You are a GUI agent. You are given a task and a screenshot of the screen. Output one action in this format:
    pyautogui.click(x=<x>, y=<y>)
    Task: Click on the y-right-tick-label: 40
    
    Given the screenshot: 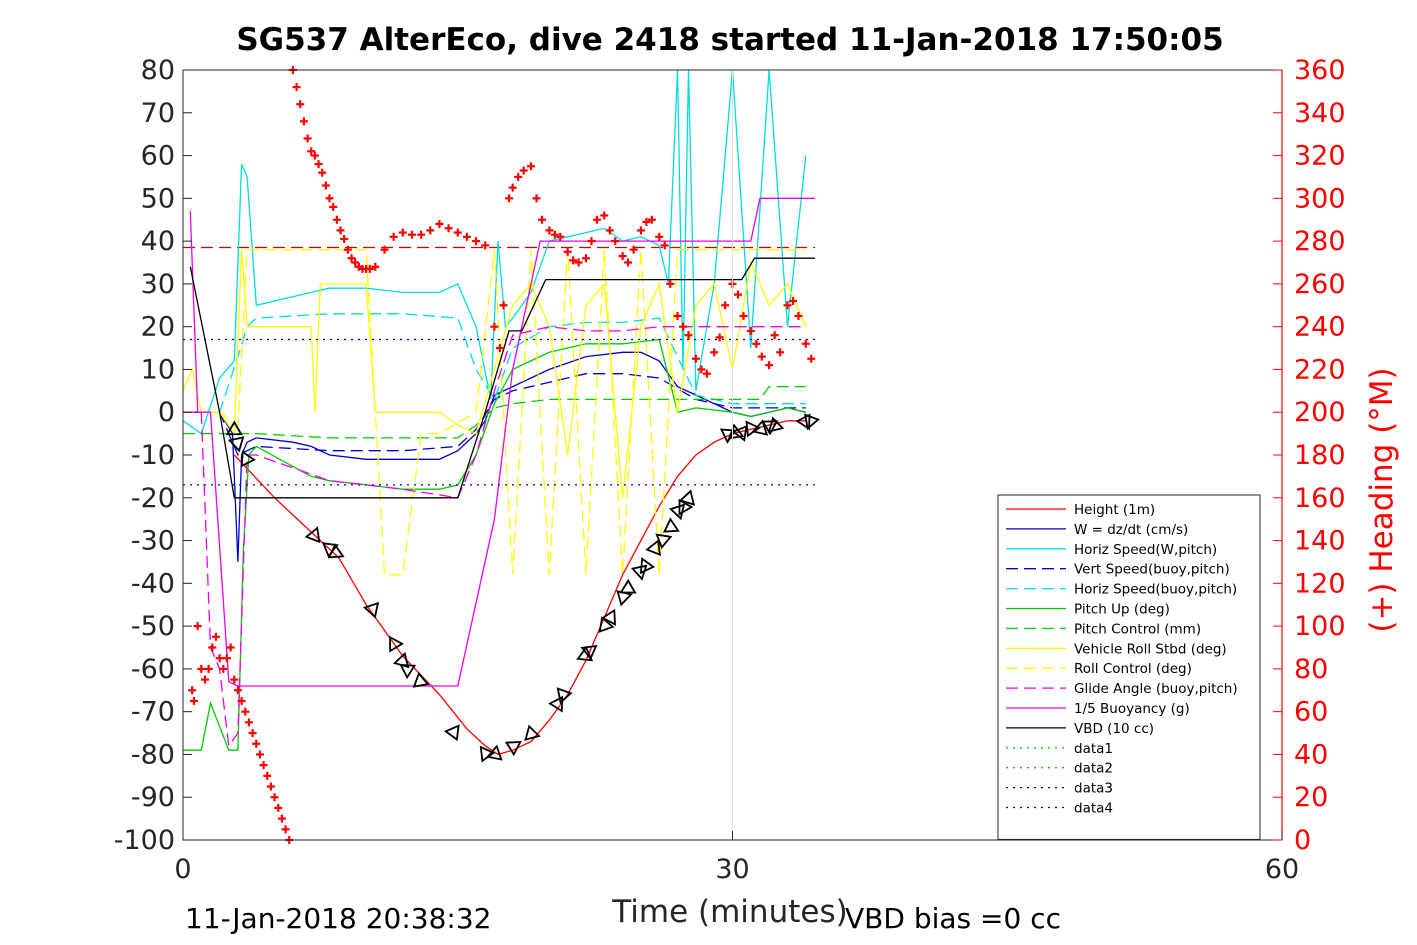 What is the action you would take?
    pyautogui.click(x=1311, y=754)
    